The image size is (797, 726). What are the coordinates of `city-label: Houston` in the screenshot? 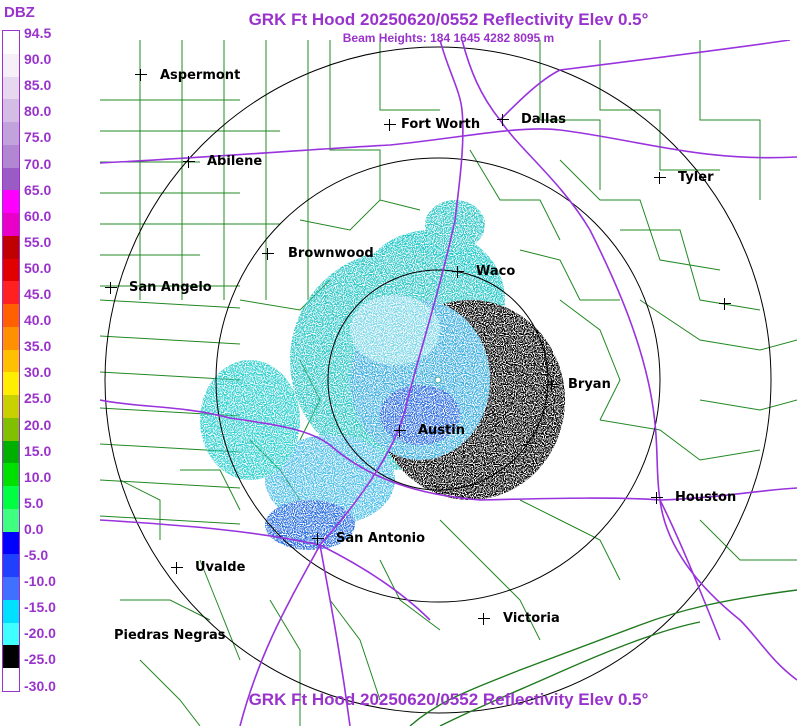 It's located at (706, 497).